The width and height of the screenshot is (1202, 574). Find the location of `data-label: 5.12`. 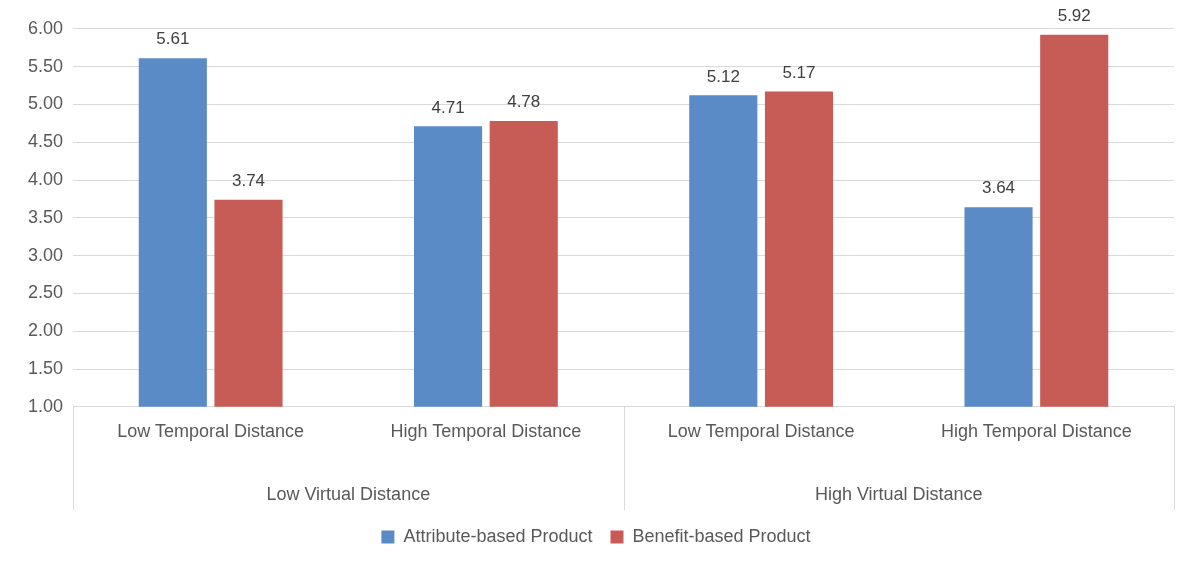

data-label: 5.12 is located at coordinates (723, 76).